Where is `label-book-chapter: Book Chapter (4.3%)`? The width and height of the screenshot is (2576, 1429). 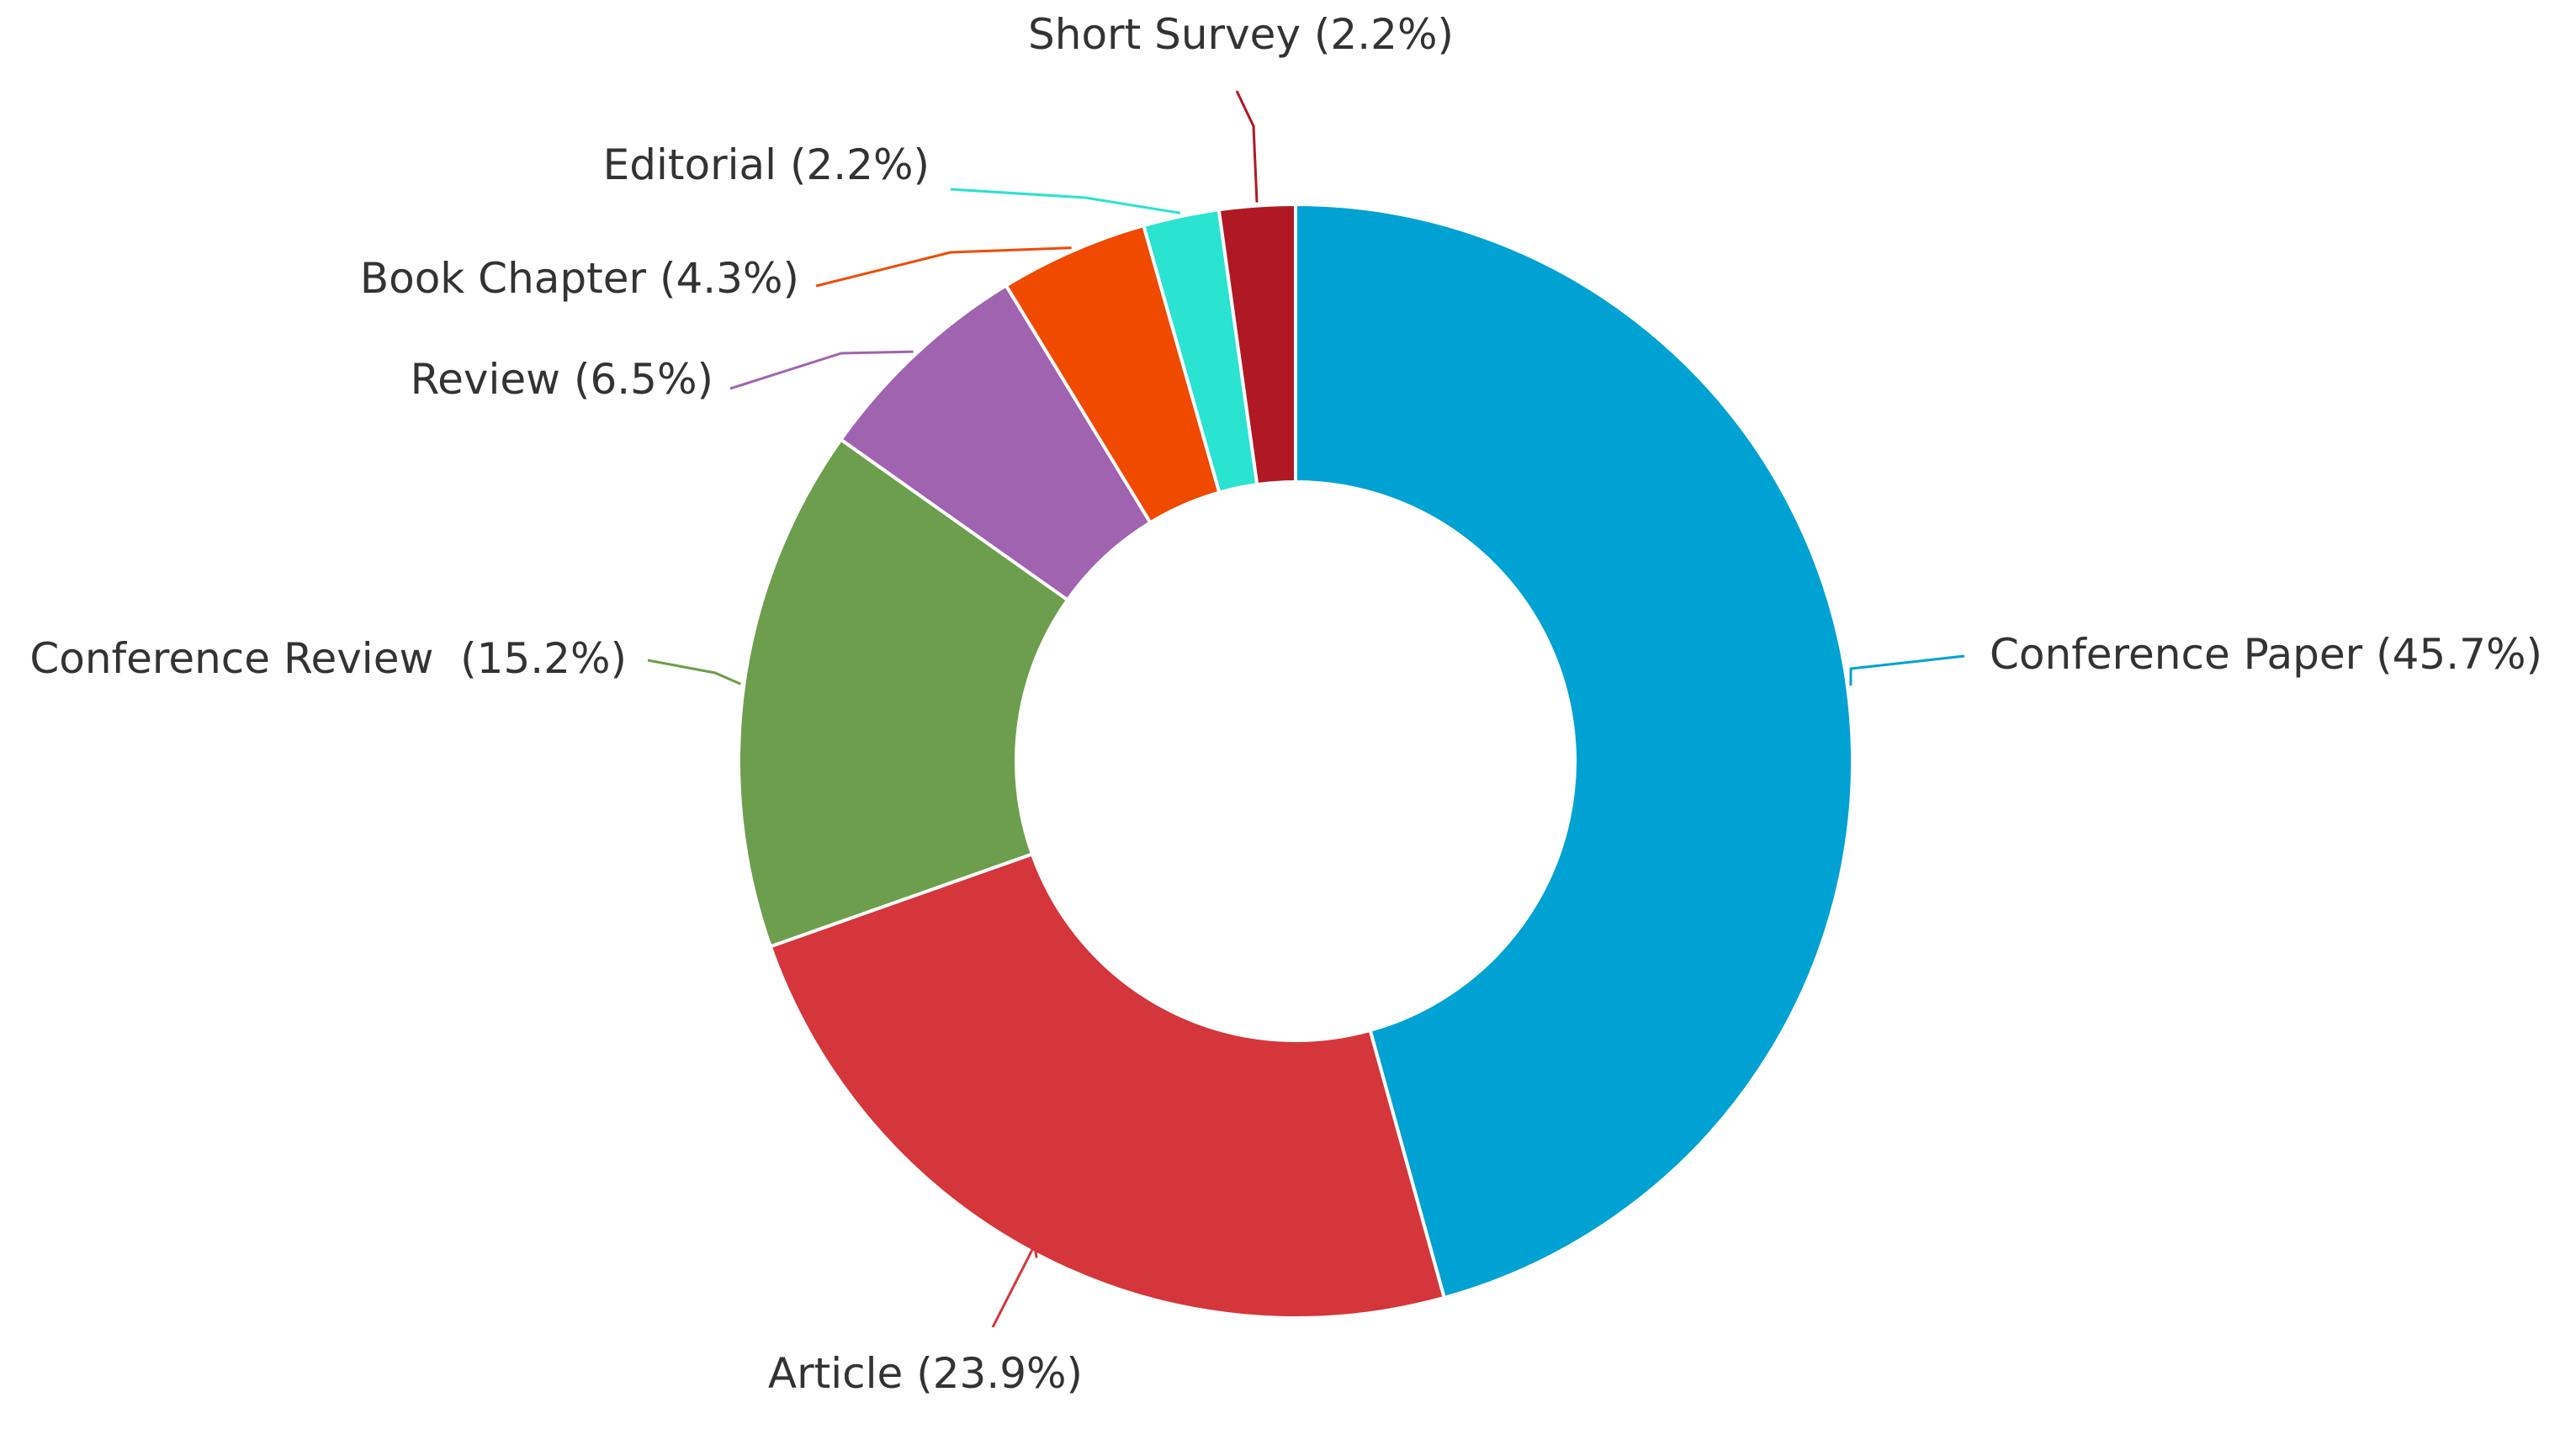
label-book-chapter: Book Chapter (4.3%) is located at coordinates (579, 279).